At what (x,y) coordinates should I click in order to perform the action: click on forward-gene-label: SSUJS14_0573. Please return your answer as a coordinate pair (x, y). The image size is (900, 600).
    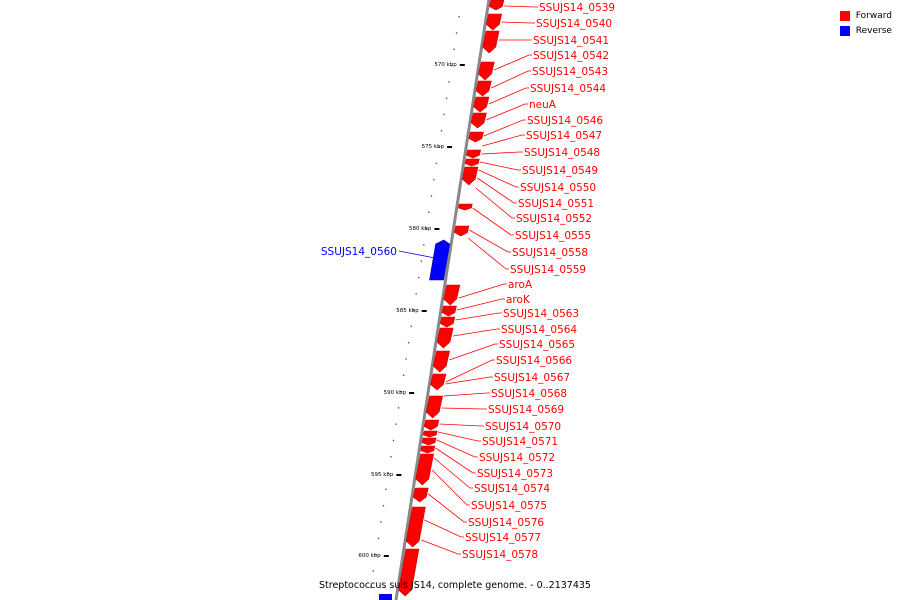
    Looking at the image, I should click on (515, 474).